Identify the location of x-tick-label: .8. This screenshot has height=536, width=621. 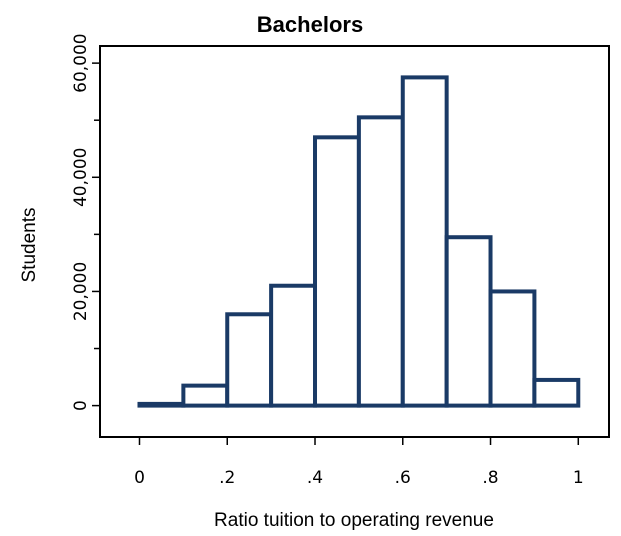
(490, 478).